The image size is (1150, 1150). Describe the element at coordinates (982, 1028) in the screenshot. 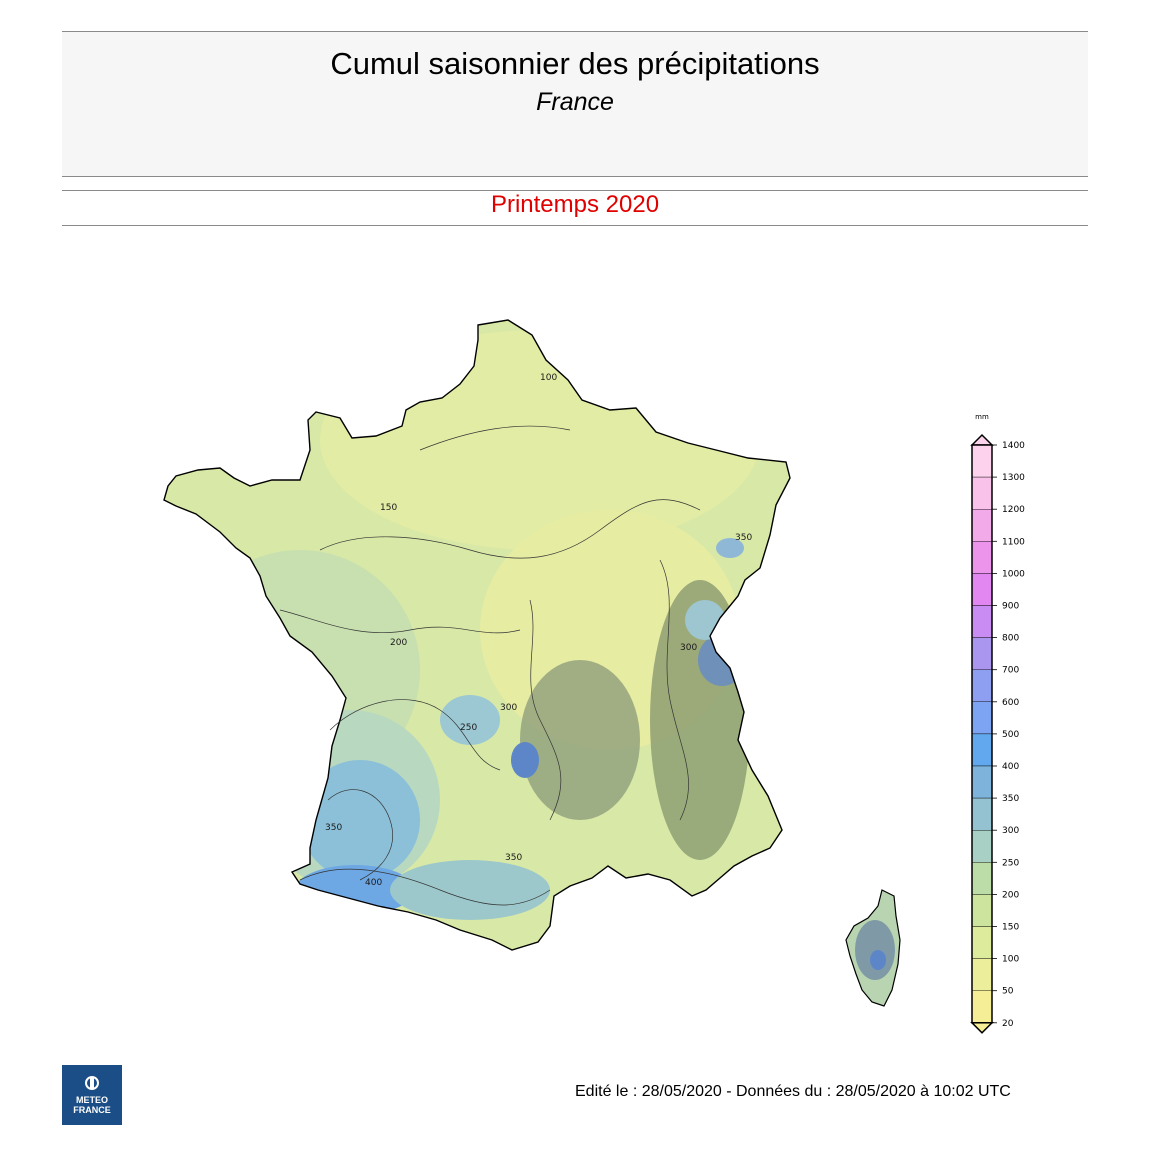

I see `legend-bottom-arrow` at that location.